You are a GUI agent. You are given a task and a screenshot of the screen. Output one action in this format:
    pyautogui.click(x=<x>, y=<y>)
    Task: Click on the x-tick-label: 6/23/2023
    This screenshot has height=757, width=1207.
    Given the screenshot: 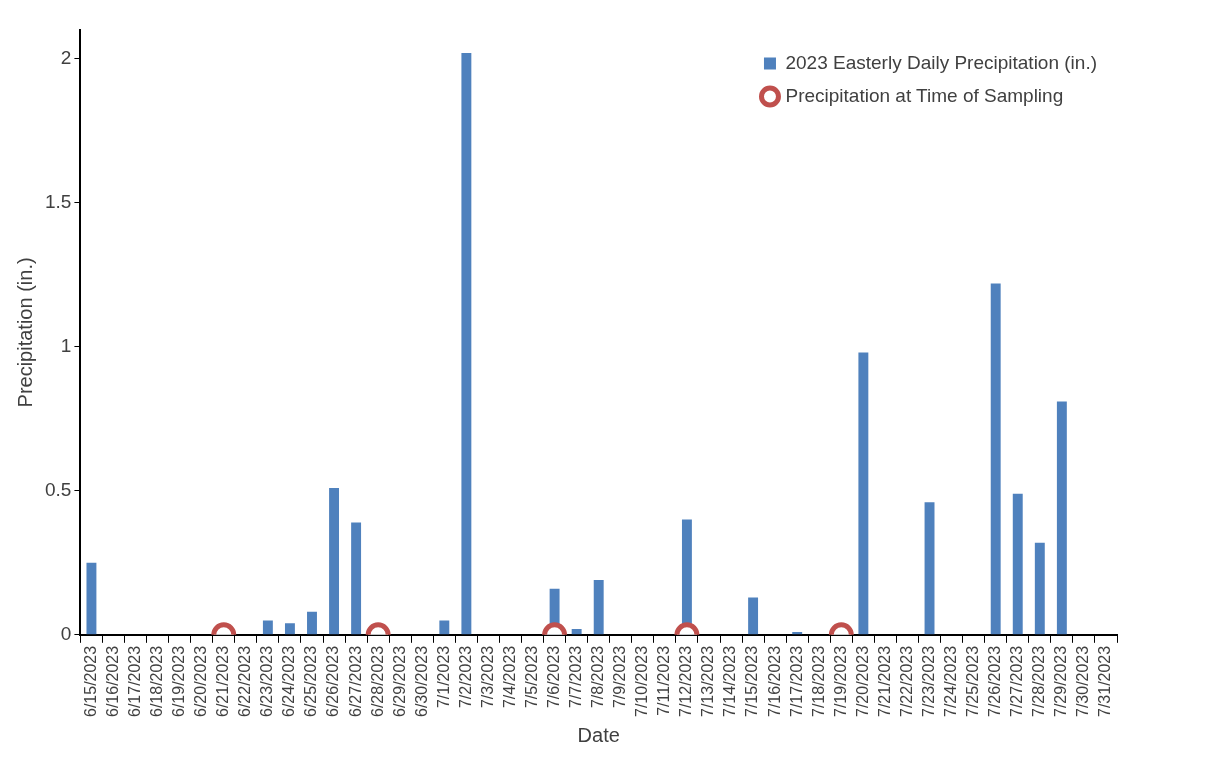 What is the action you would take?
    pyautogui.click(x=267, y=681)
    